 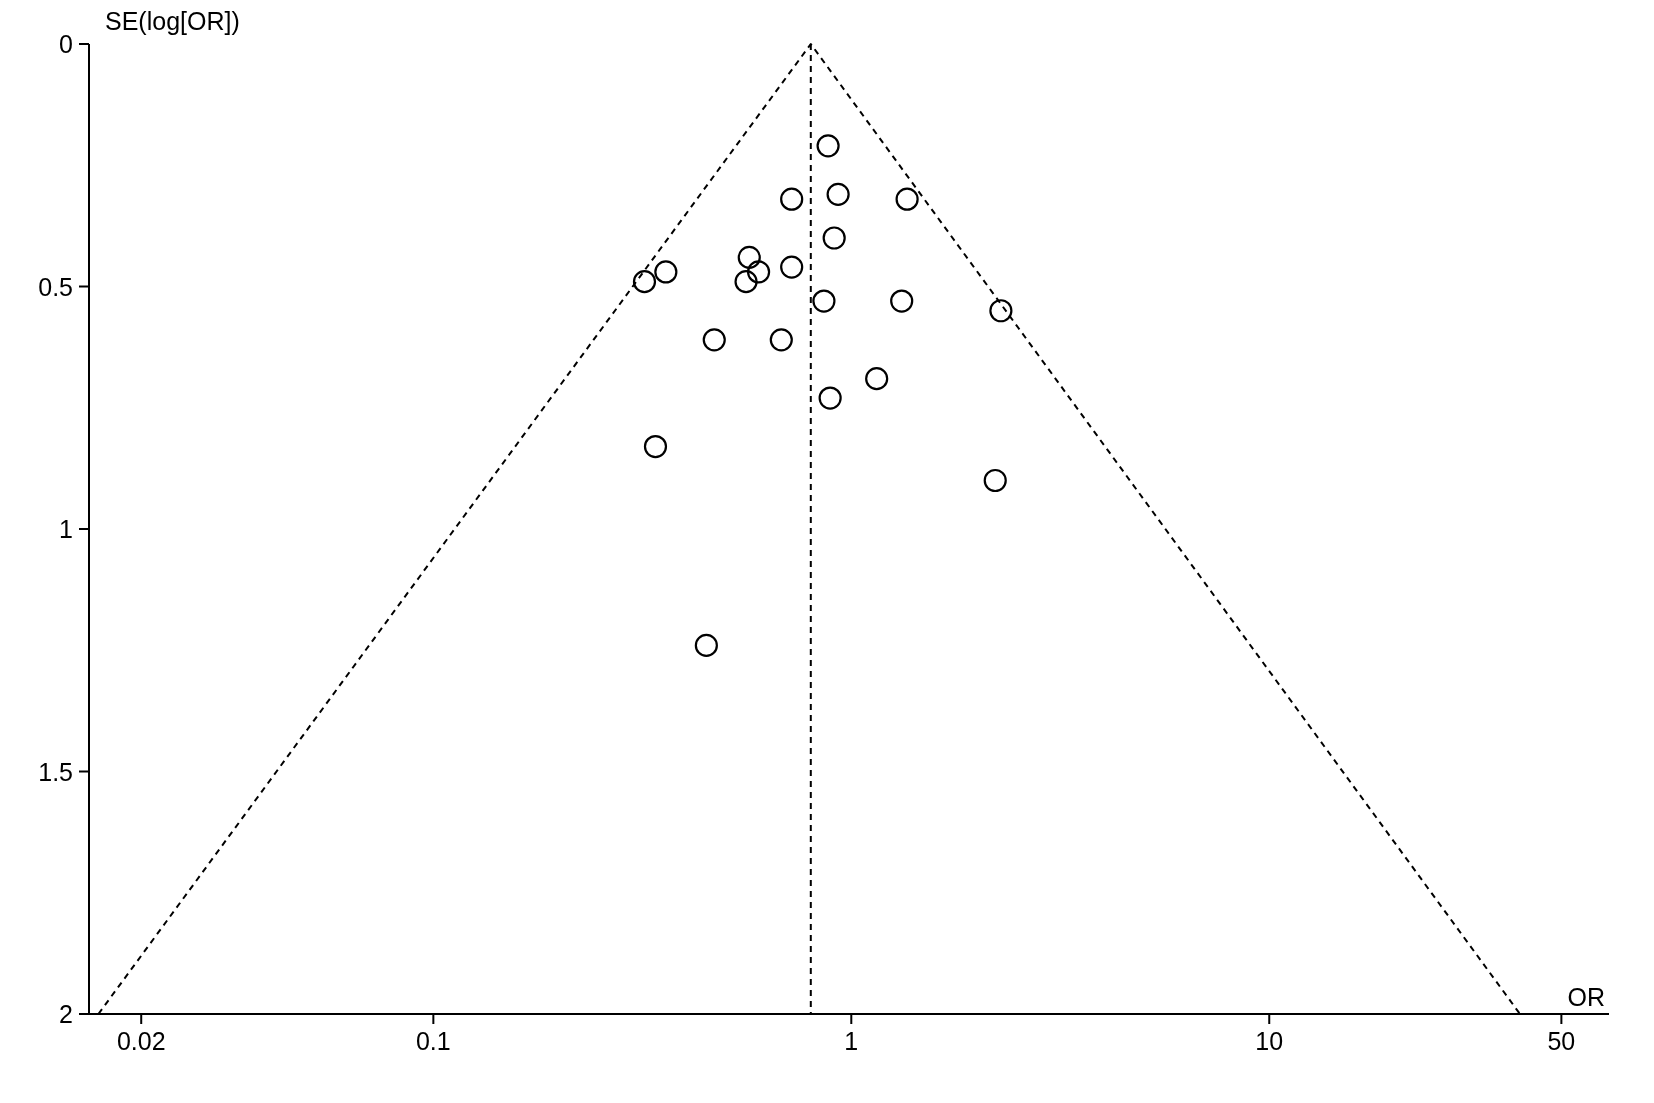 What do you see at coordinates (66, 1014) in the screenshot?
I see `y-tick-label: 2` at bounding box center [66, 1014].